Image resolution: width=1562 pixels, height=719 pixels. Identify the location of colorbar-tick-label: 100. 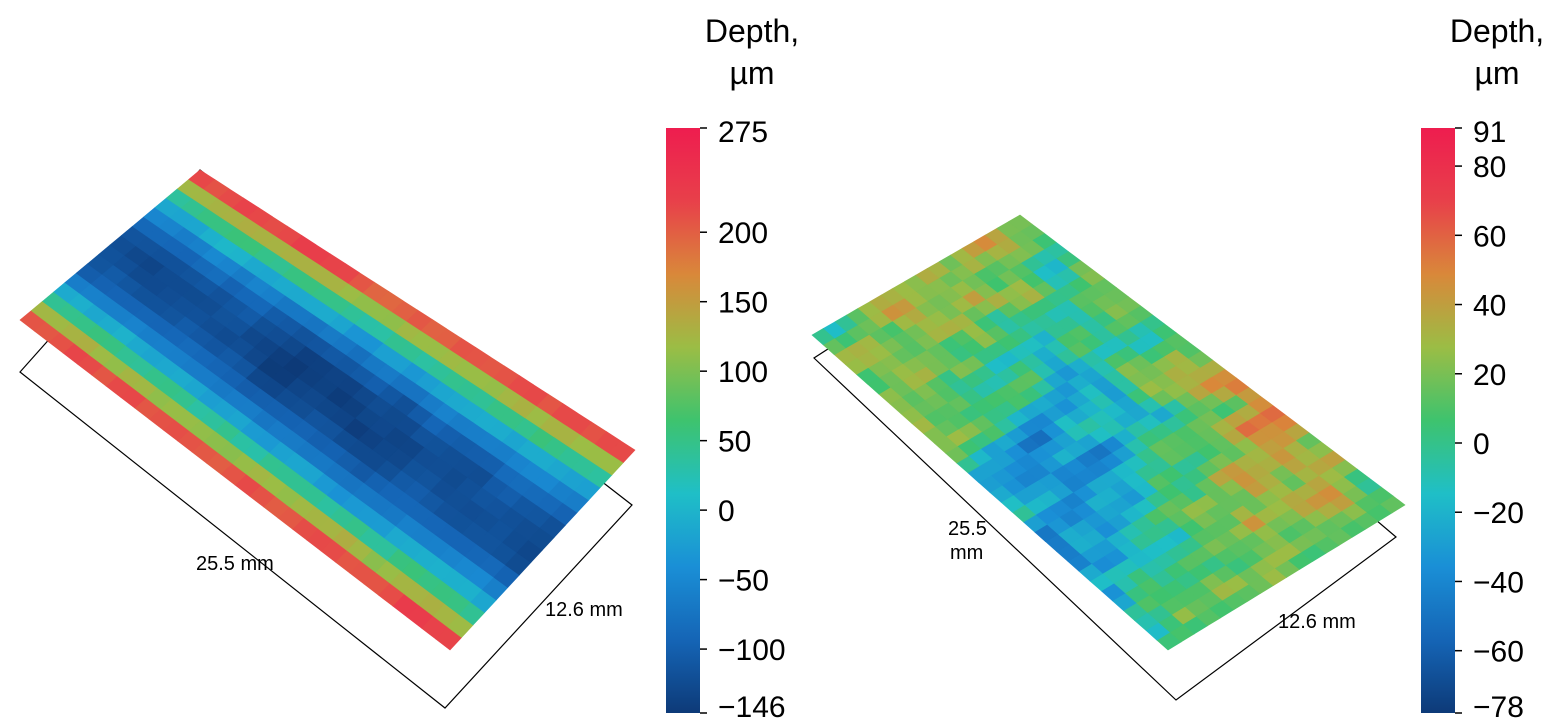
(743, 372).